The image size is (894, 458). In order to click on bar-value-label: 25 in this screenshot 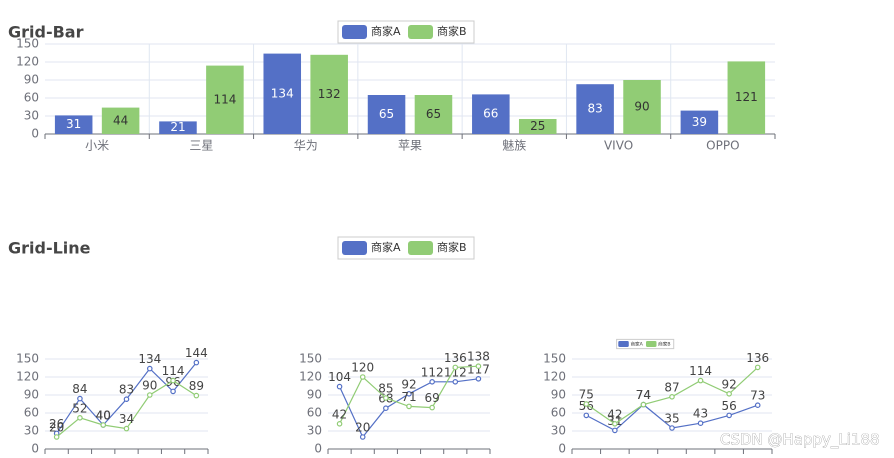, I will do `click(537, 126)`.